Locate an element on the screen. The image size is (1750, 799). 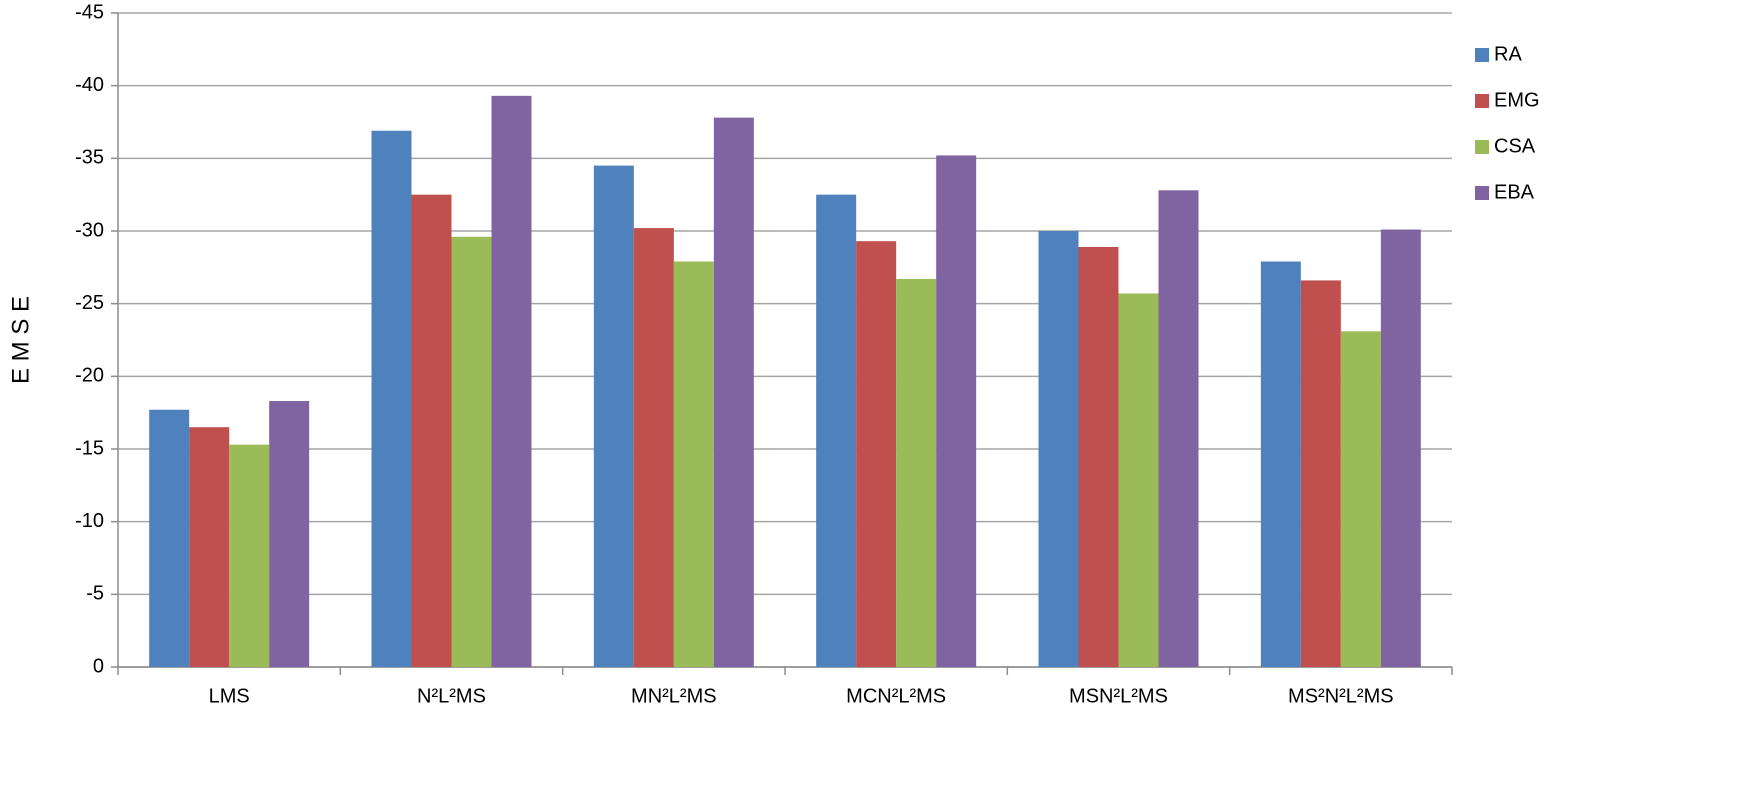
x-tick-label: N²L²MS is located at coordinates (451, 696).